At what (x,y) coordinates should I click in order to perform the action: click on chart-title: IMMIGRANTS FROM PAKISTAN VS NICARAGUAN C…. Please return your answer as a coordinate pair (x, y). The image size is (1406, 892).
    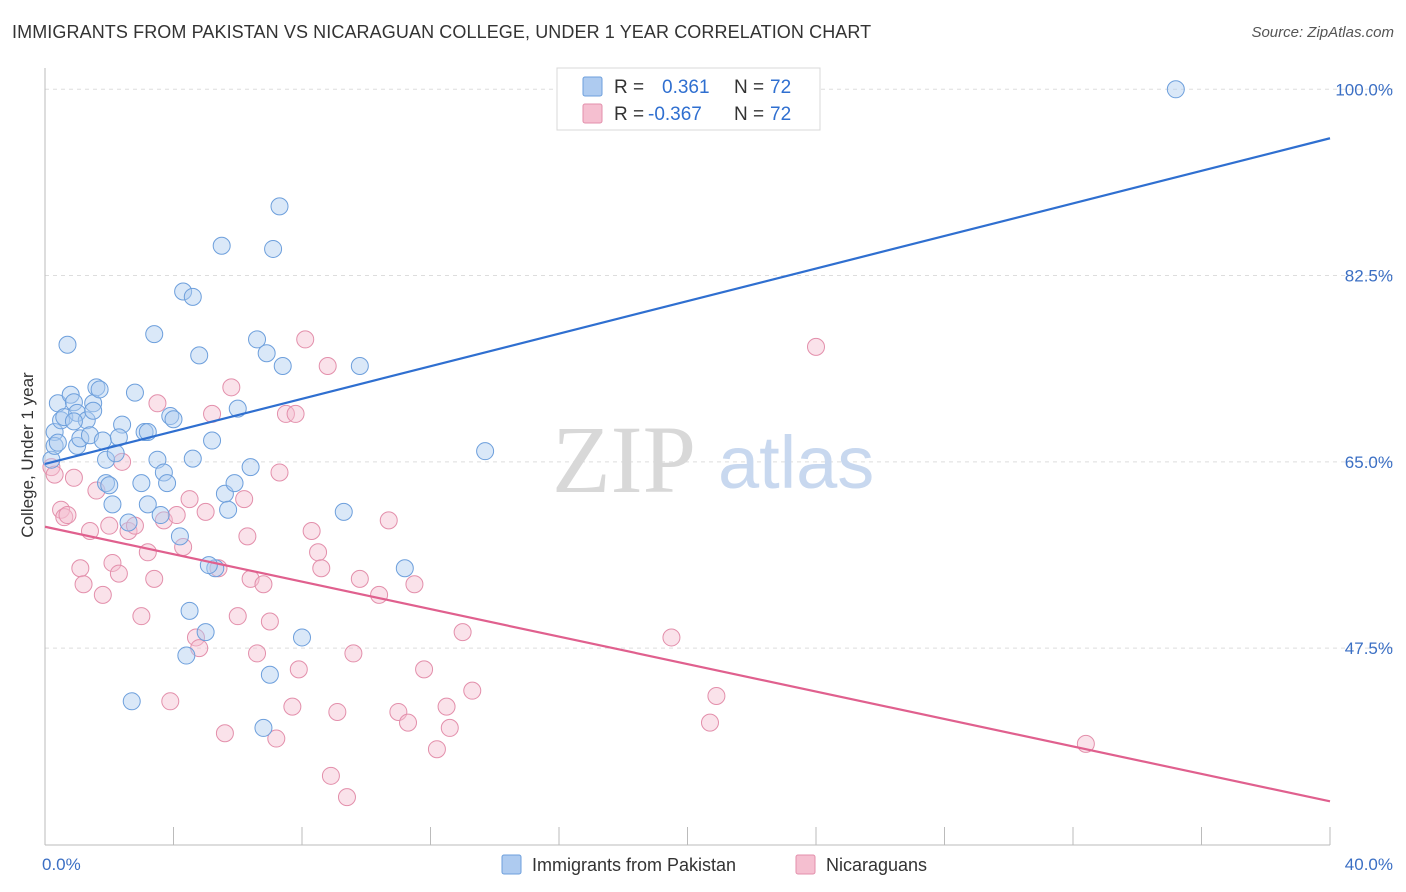
    Looking at the image, I should click on (442, 32).